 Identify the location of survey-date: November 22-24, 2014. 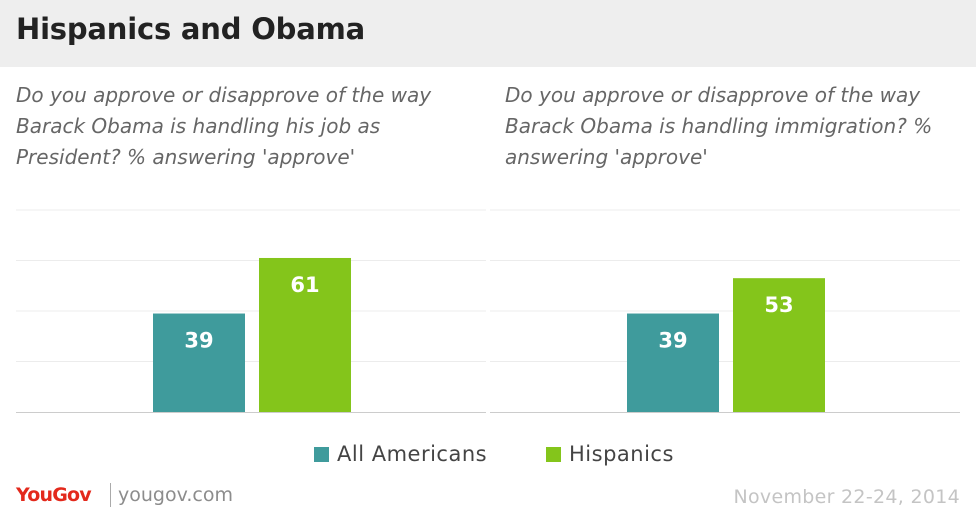
(846, 497).